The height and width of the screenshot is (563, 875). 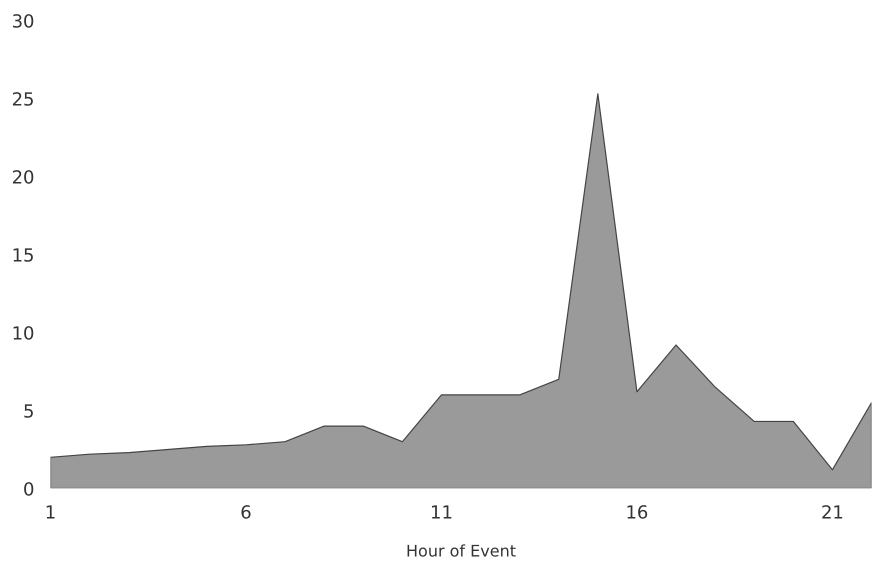 What do you see at coordinates (246, 513) in the screenshot?
I see `x-tick-label: 6` at bounding box center [246, 513].